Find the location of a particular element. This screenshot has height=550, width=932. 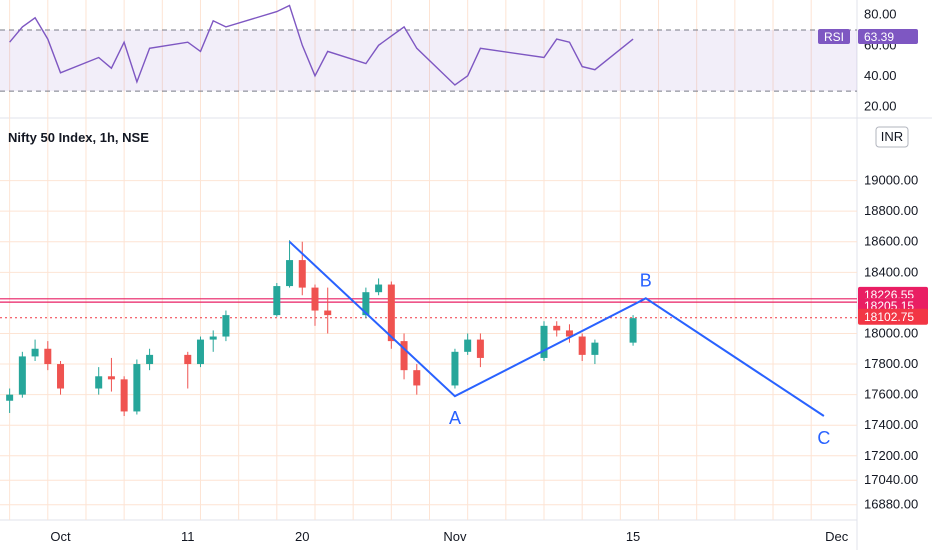

rsi-legend-bg is located at coordinates (834, 36).